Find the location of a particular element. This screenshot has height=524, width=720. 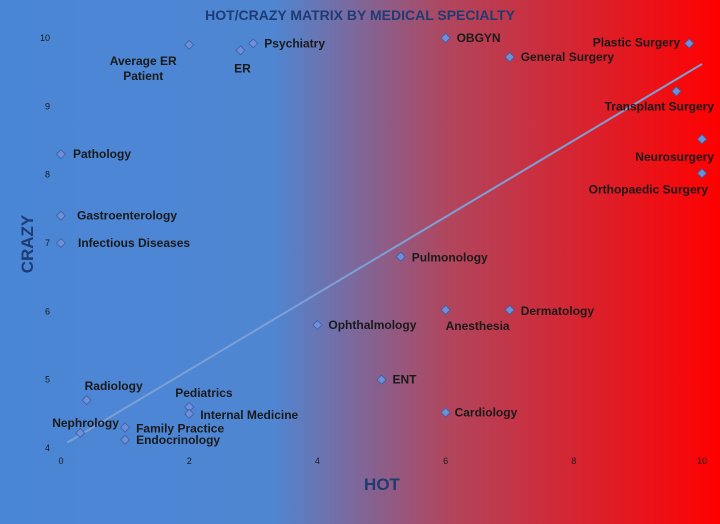

chart-title: HOT/CRAZY MATRIX BY MEDICAL SPECIALTY is located at coordinates (360, 15).